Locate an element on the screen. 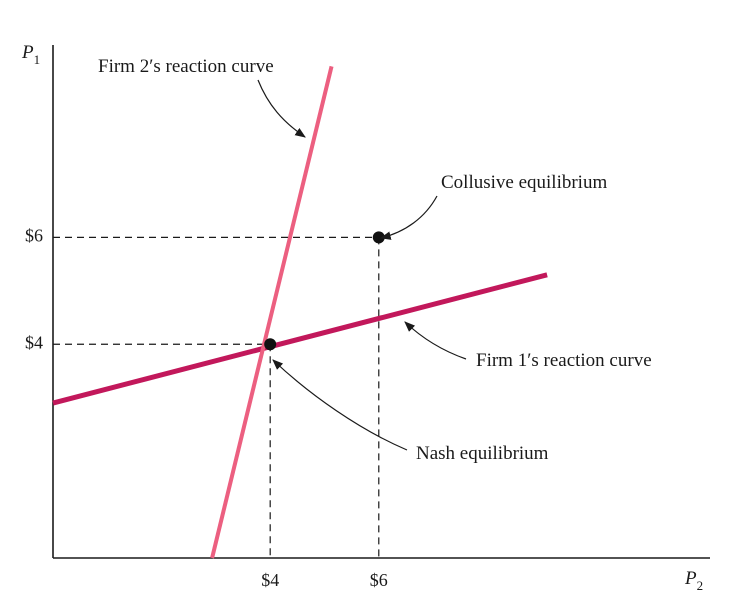  x-axis-label-main: P is located at coordinates (690, 578).